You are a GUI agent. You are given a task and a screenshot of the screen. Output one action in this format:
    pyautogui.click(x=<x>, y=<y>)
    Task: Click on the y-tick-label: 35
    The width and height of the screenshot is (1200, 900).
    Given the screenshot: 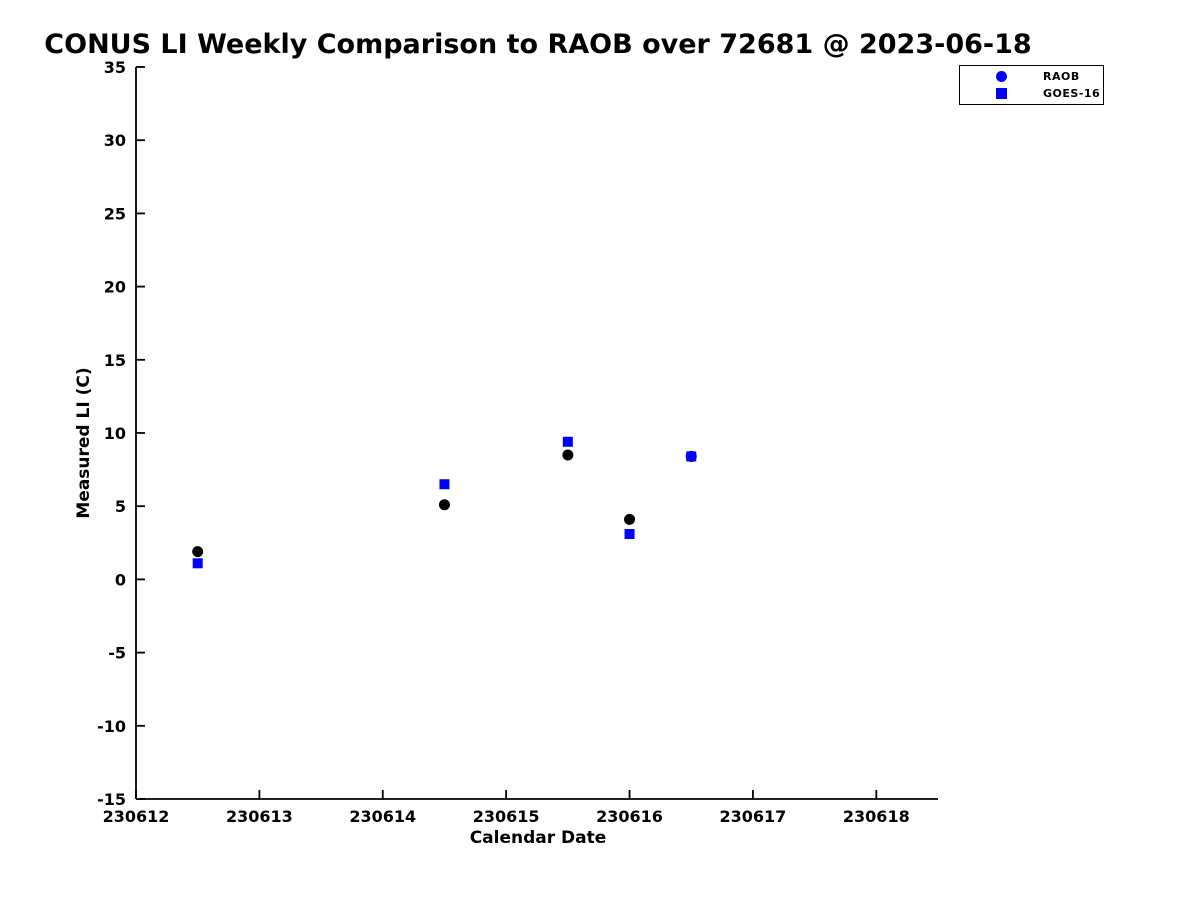 What is the action you would take?
    pyautogui.click(x=115, y=67)
    